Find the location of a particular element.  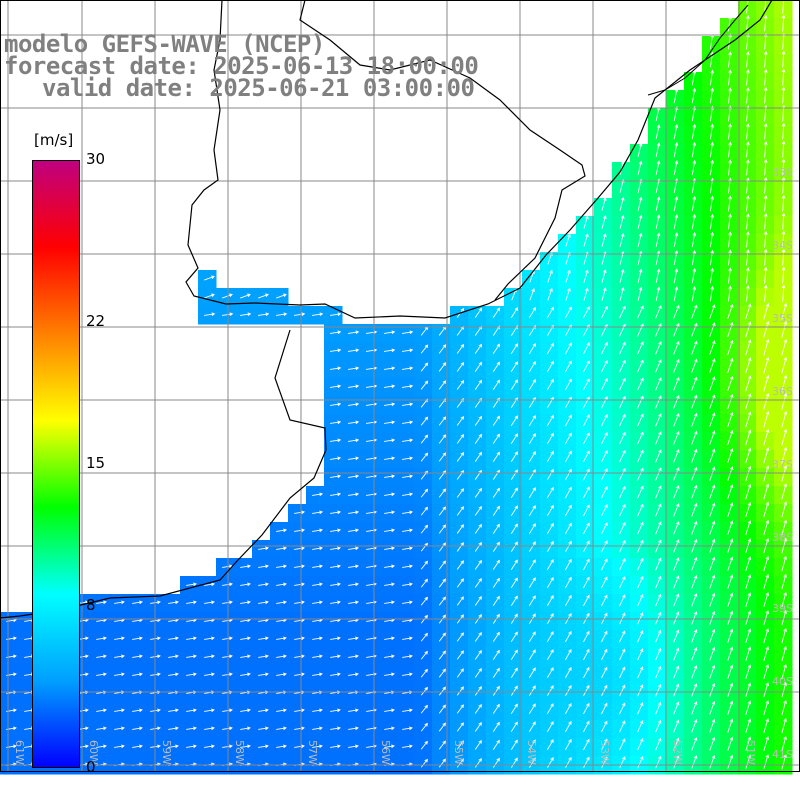

colorbar is located at coordinates (56, 464).